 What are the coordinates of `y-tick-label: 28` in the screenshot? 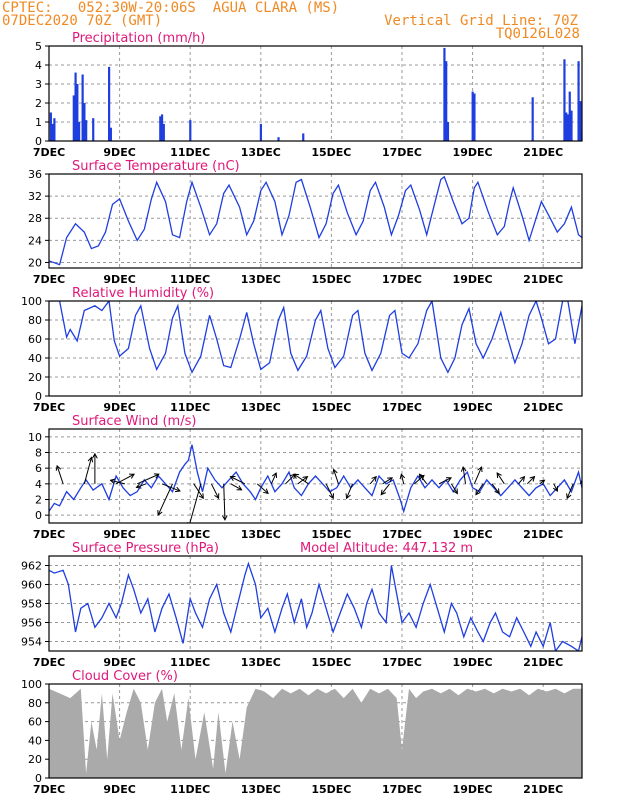 It's located at (35, 218).